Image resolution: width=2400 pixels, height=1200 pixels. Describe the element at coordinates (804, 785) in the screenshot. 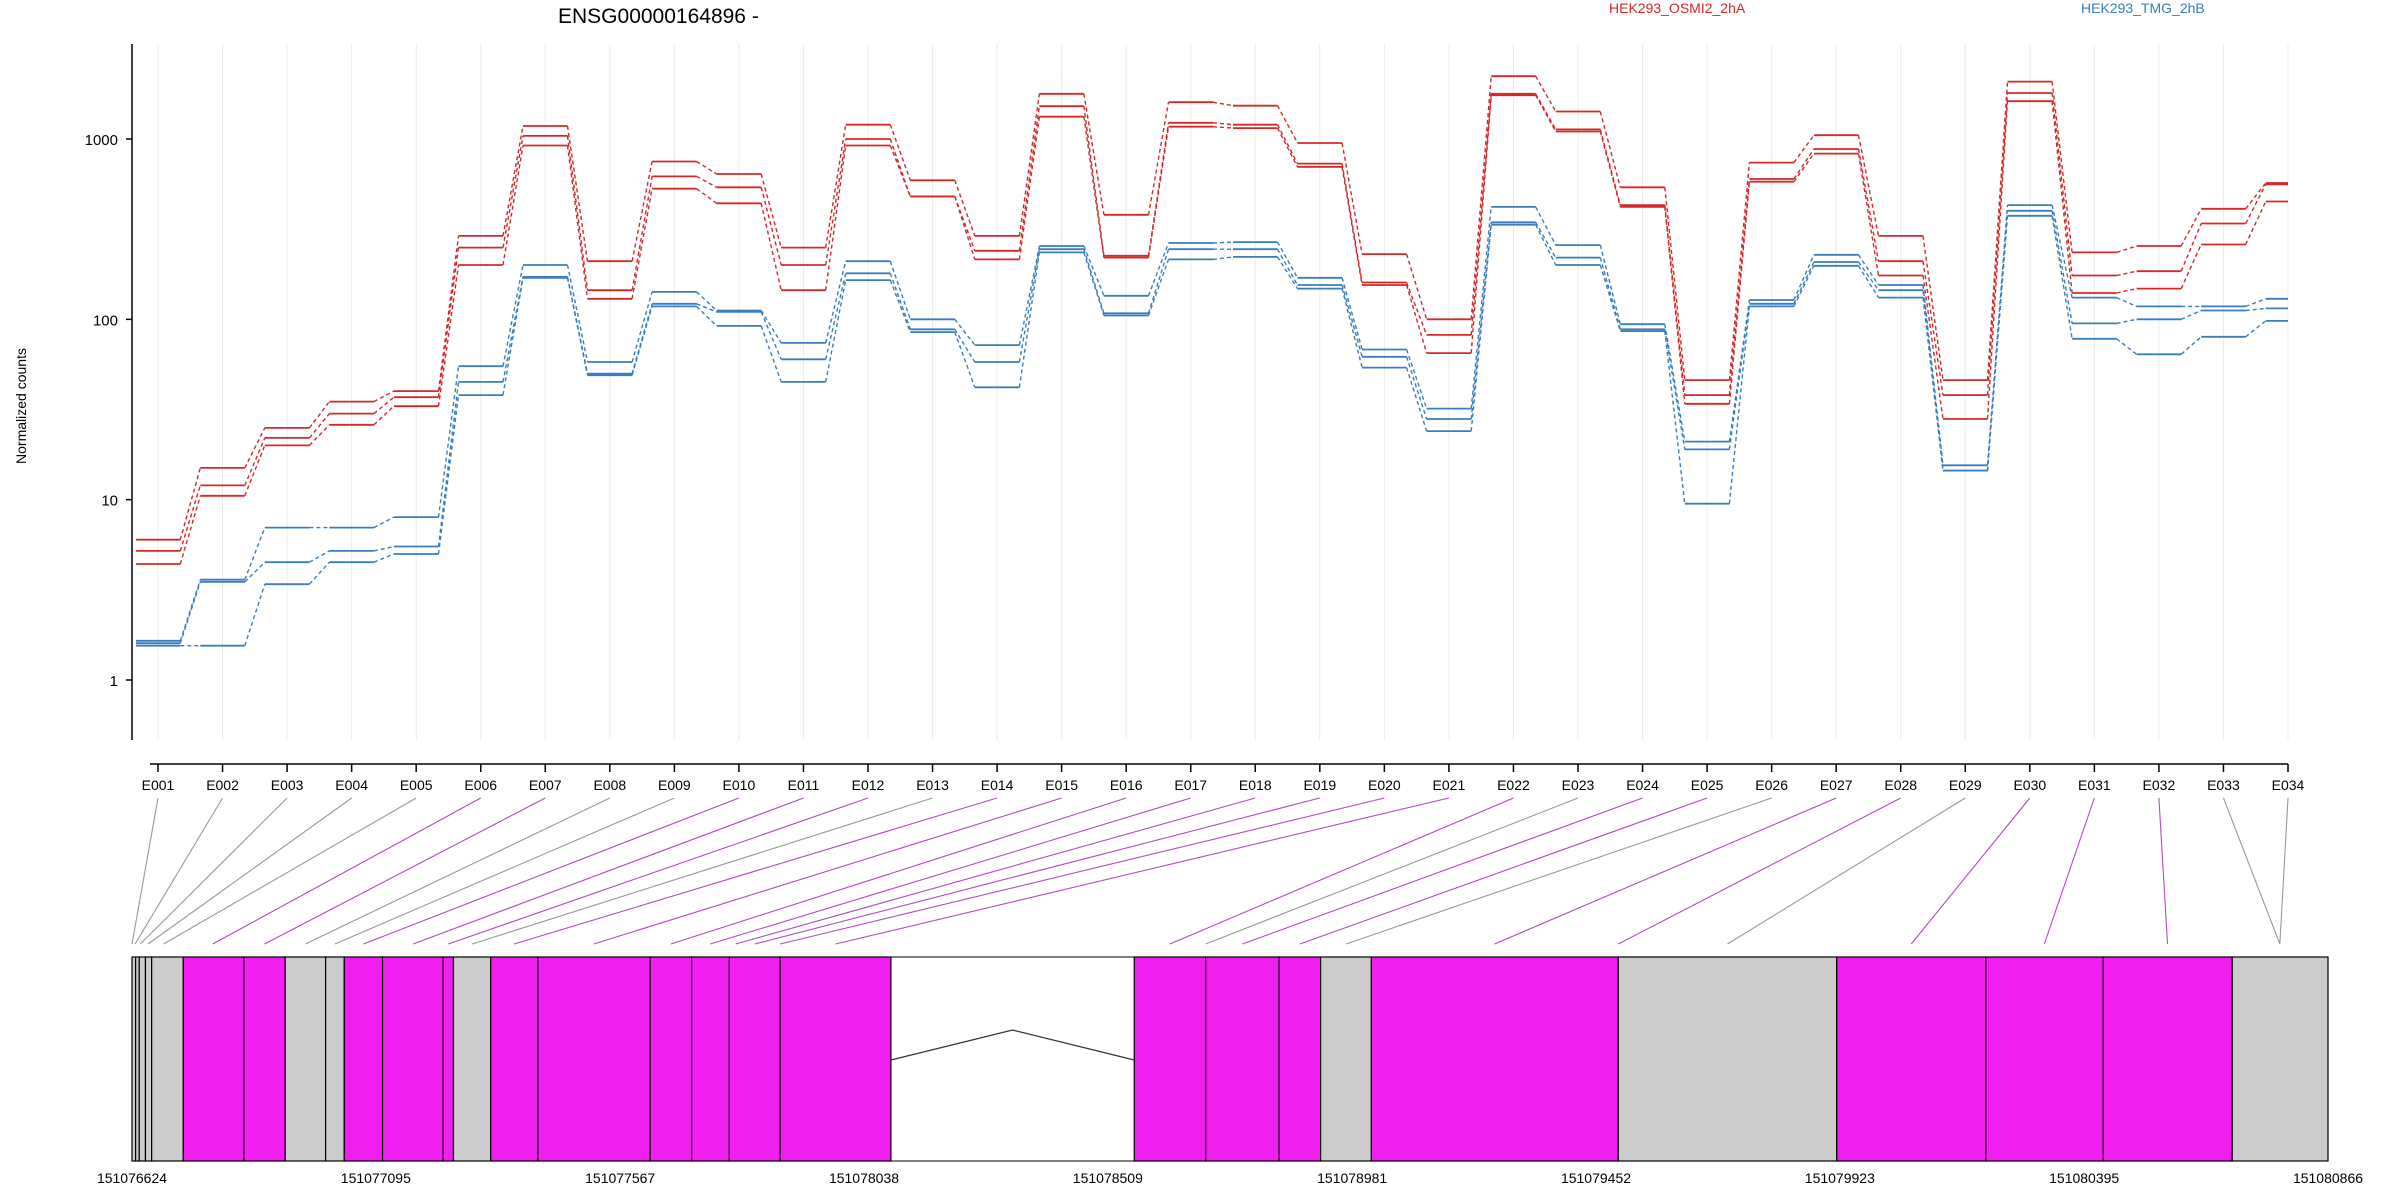

I see `x-tick-label: E011` at that location.